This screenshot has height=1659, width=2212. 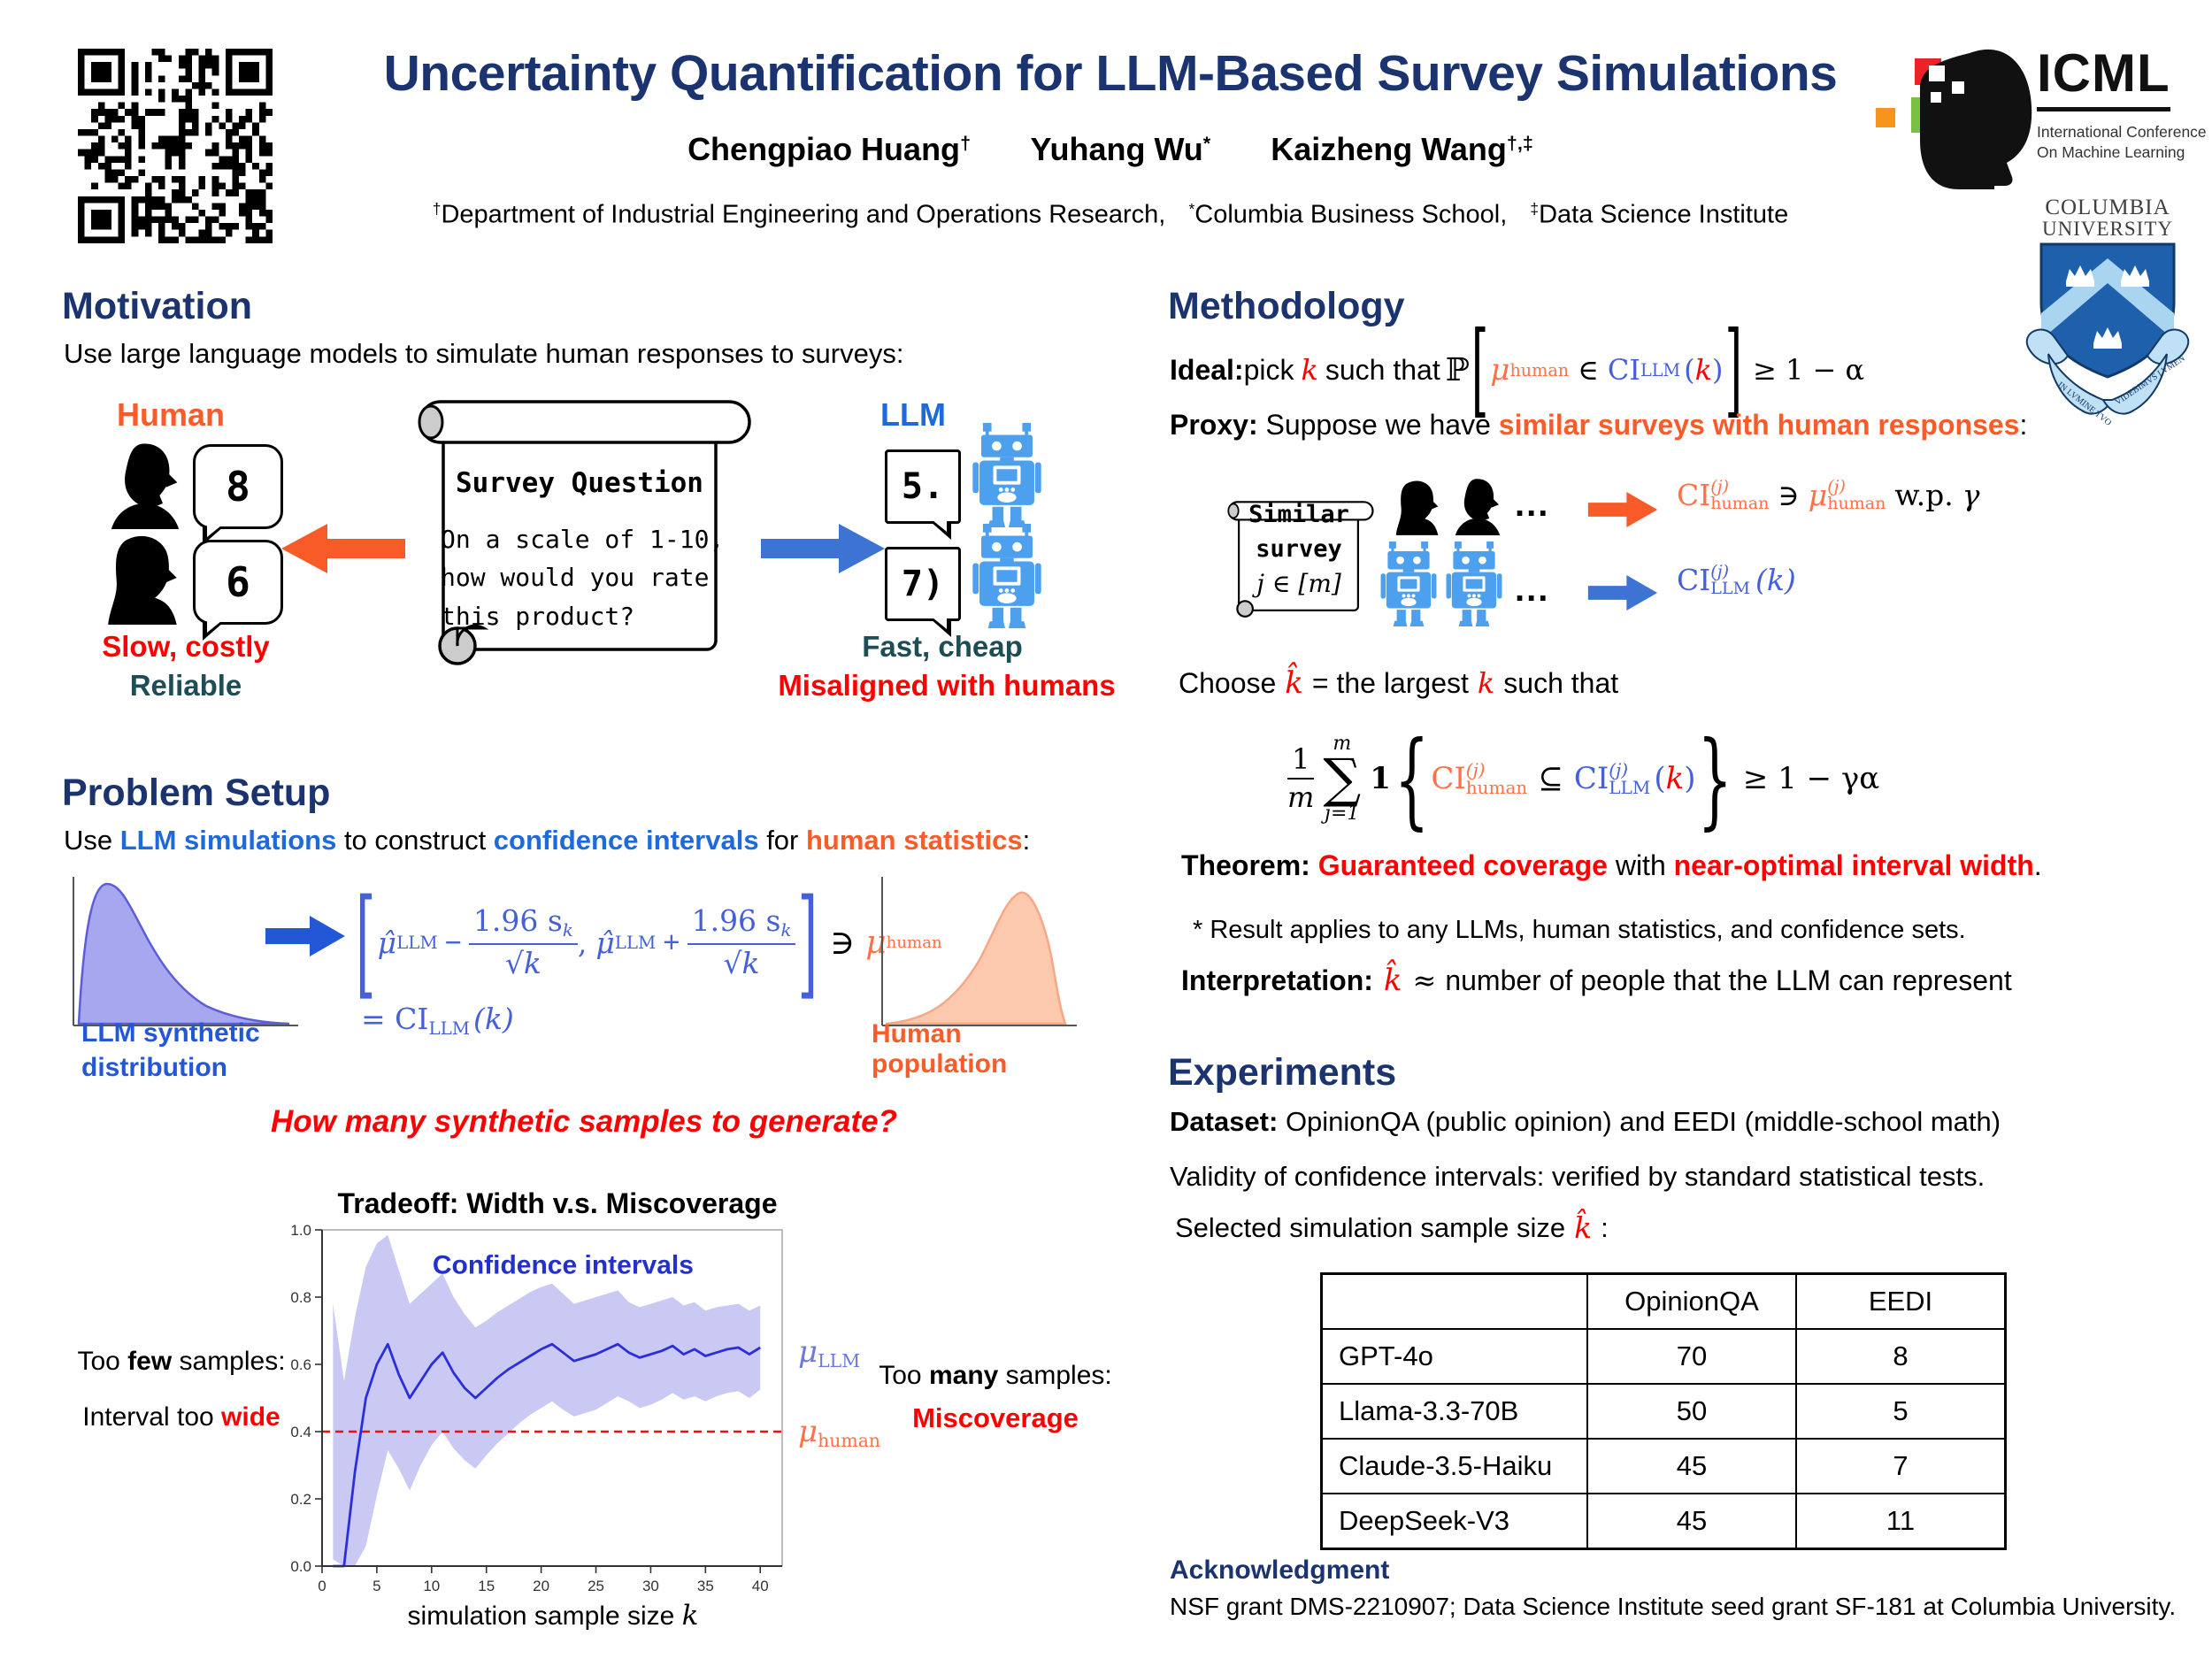 I want to click on llm-note-1: Fast, cheap, so click(x=943, y=646).